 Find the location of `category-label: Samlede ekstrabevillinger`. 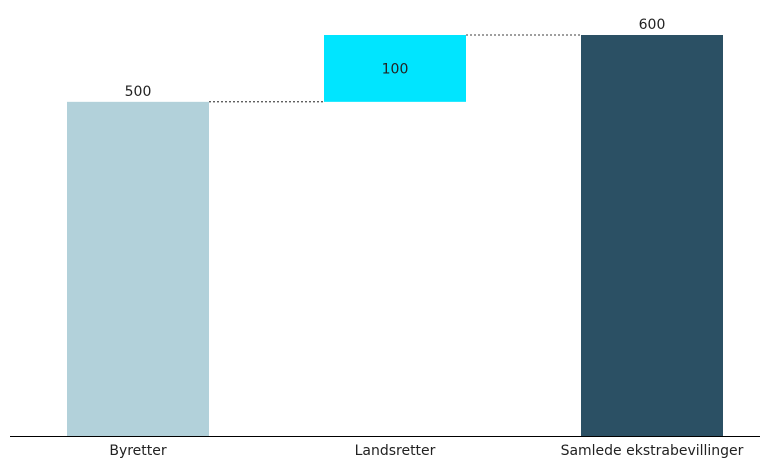

category-label: Samlede ekstrabevillinger is located at coordinates (652, 451).